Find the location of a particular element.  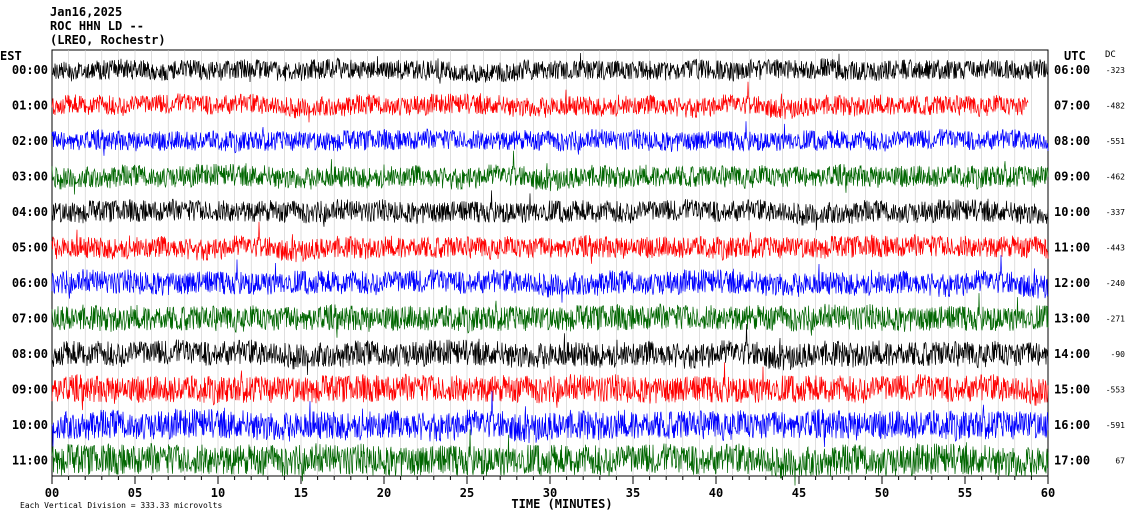

dc-offset-label: 67 is located at coordinates (1120, 461).